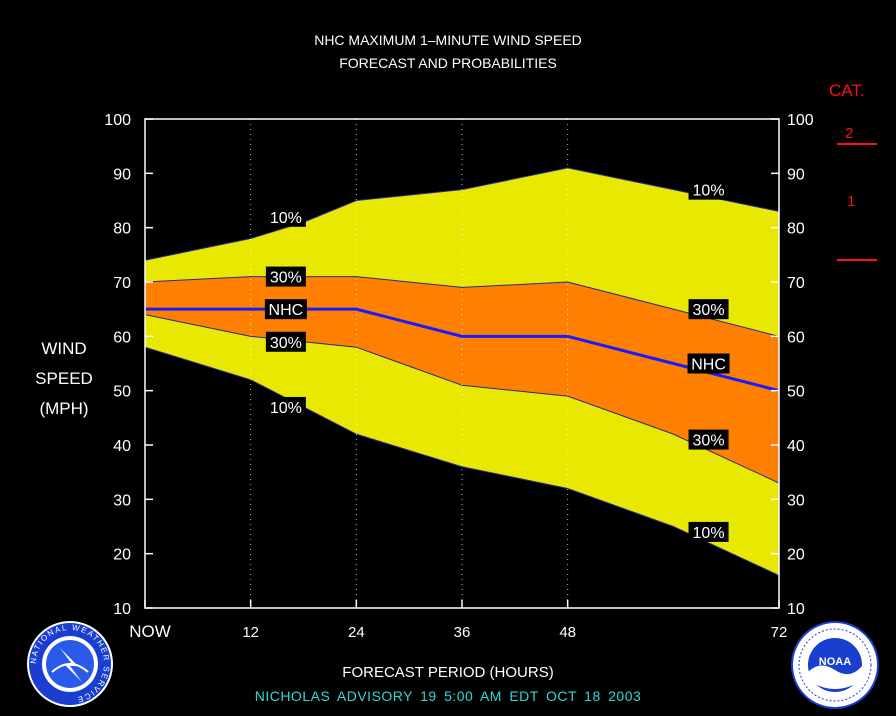 The width and height of the screenshot is (896, 716). What do you see at coordinates (64, 348) in the screenshot?
I see `y-axis-label-line-1: WIND` at bounding box center [64, 348].